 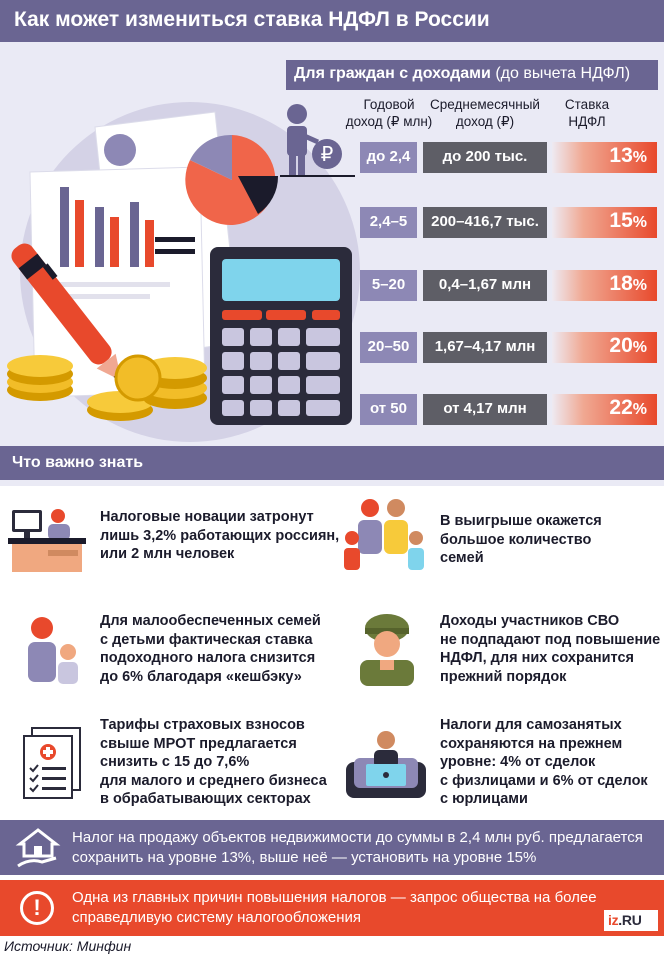 I want to click on office-worker-icon, so click(x=47, y=540).